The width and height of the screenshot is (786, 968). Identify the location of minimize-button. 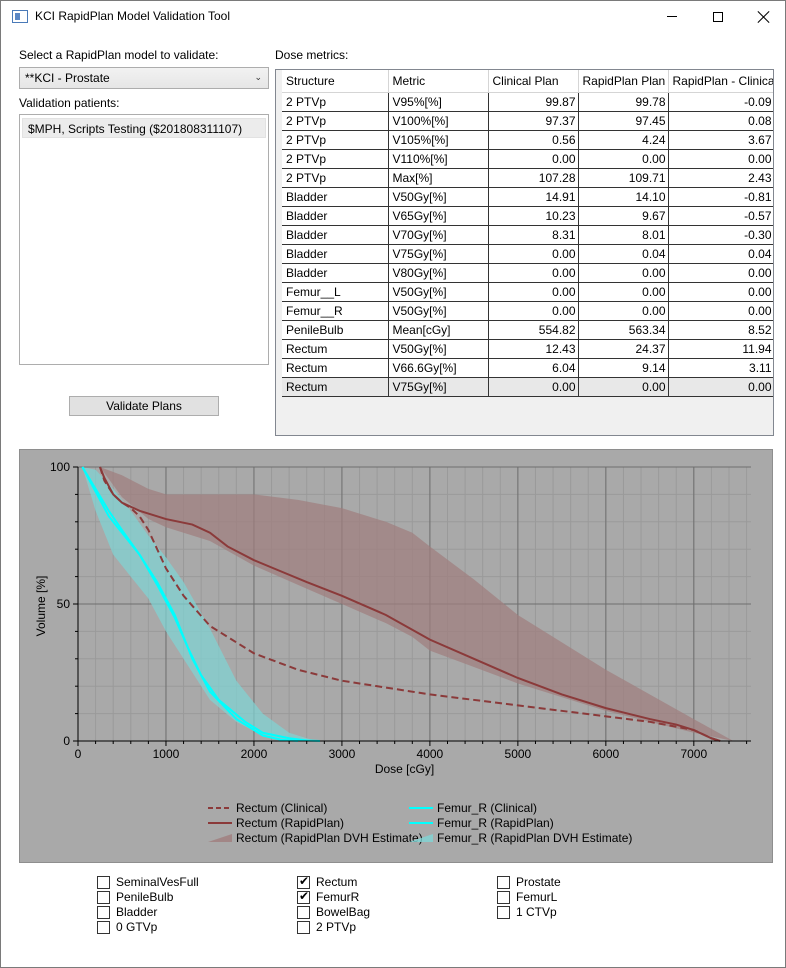
(672, 16).